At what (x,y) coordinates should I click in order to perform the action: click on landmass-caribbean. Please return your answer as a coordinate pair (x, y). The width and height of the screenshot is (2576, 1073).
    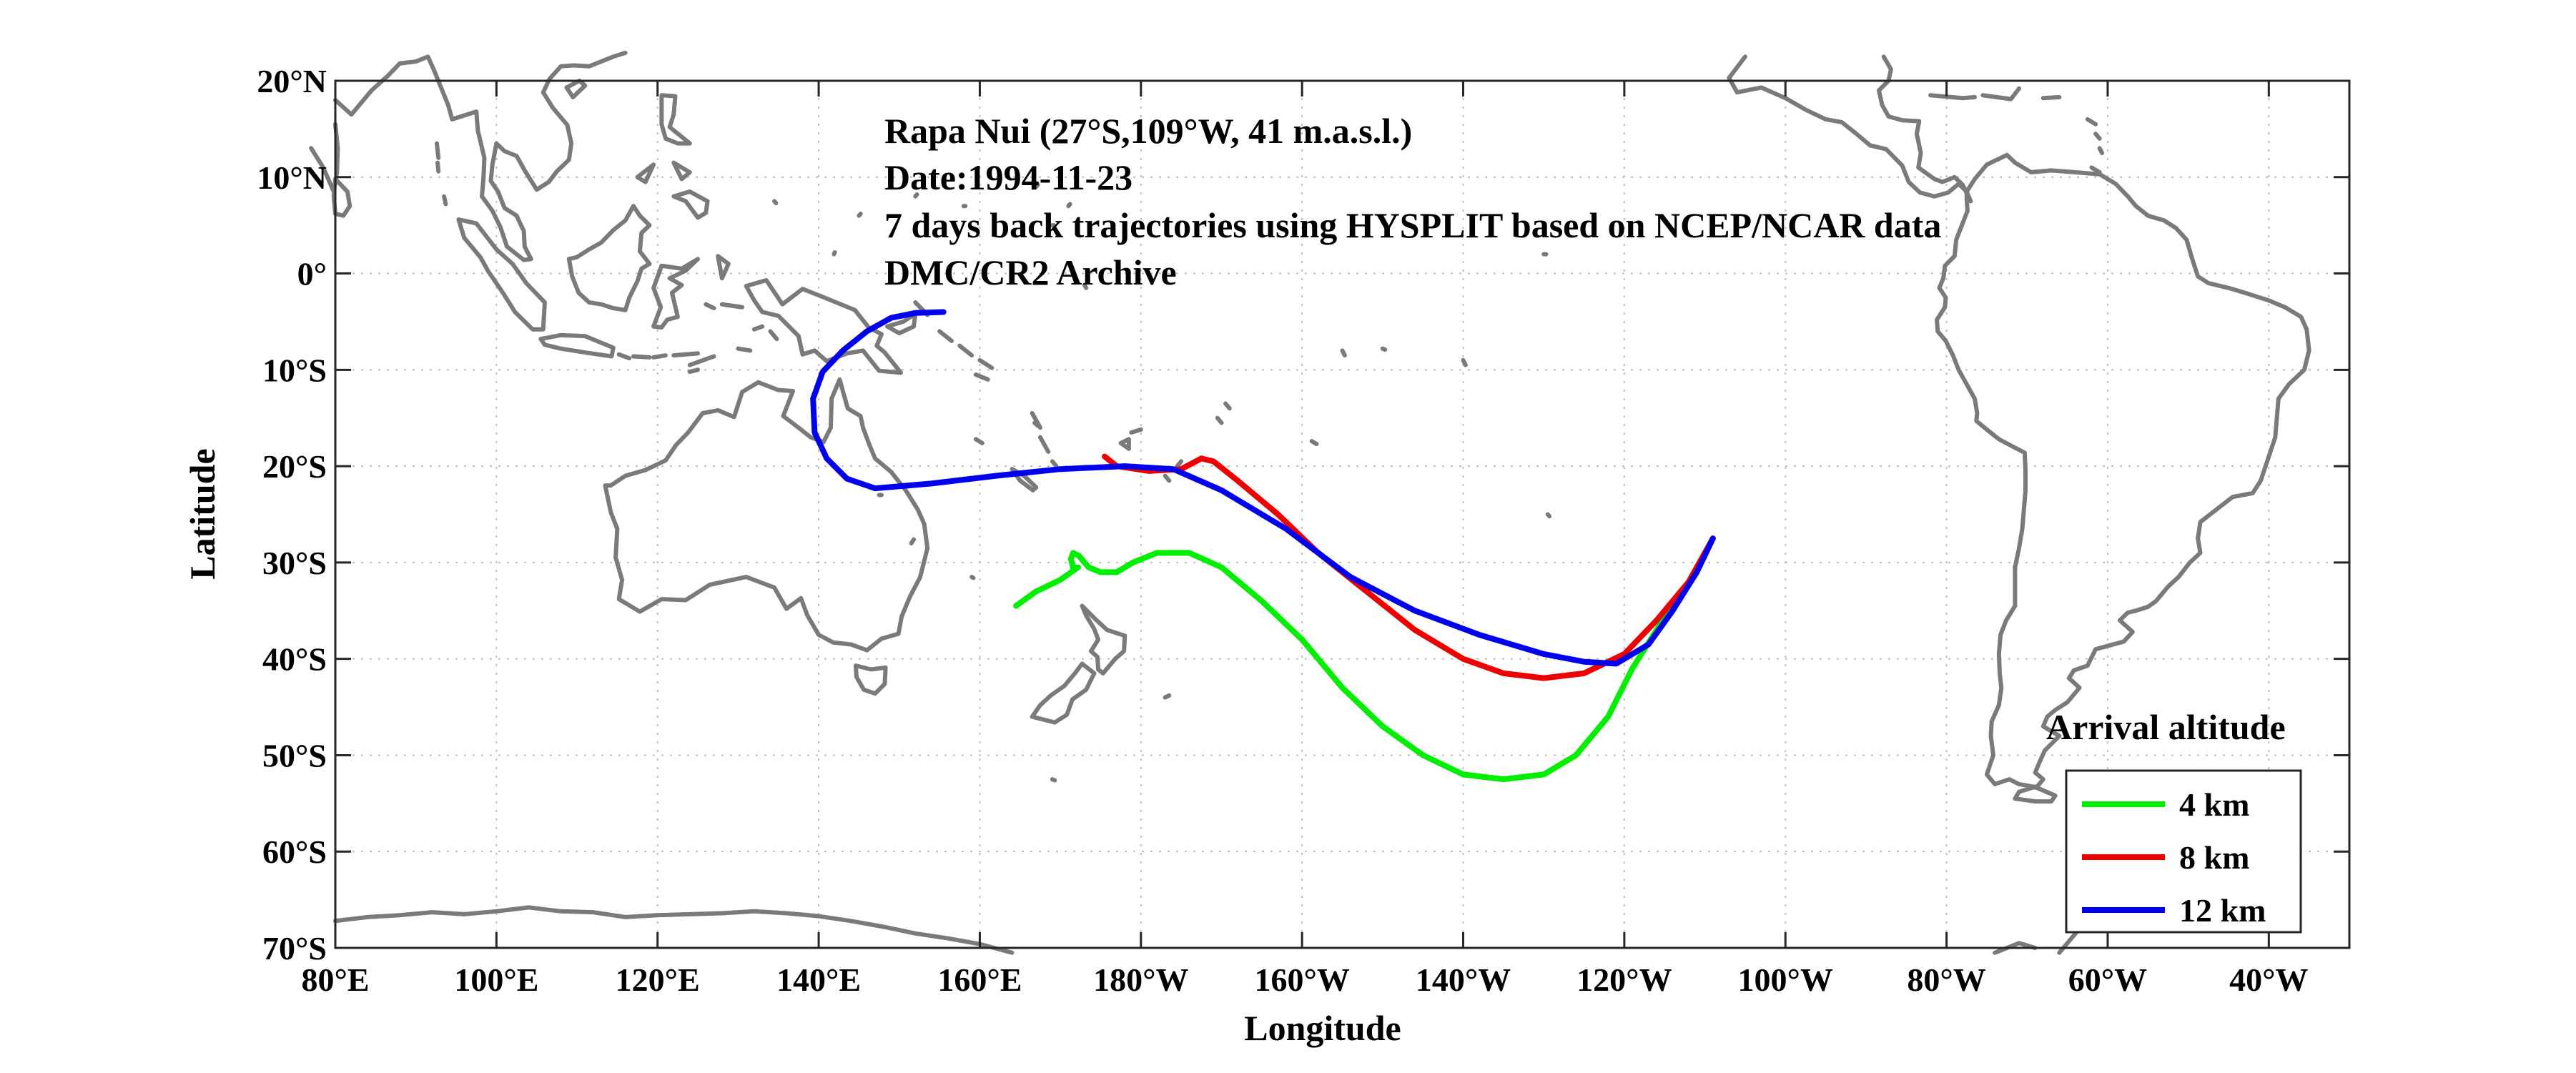
    Looking at the image, I should click on (2016, 130).